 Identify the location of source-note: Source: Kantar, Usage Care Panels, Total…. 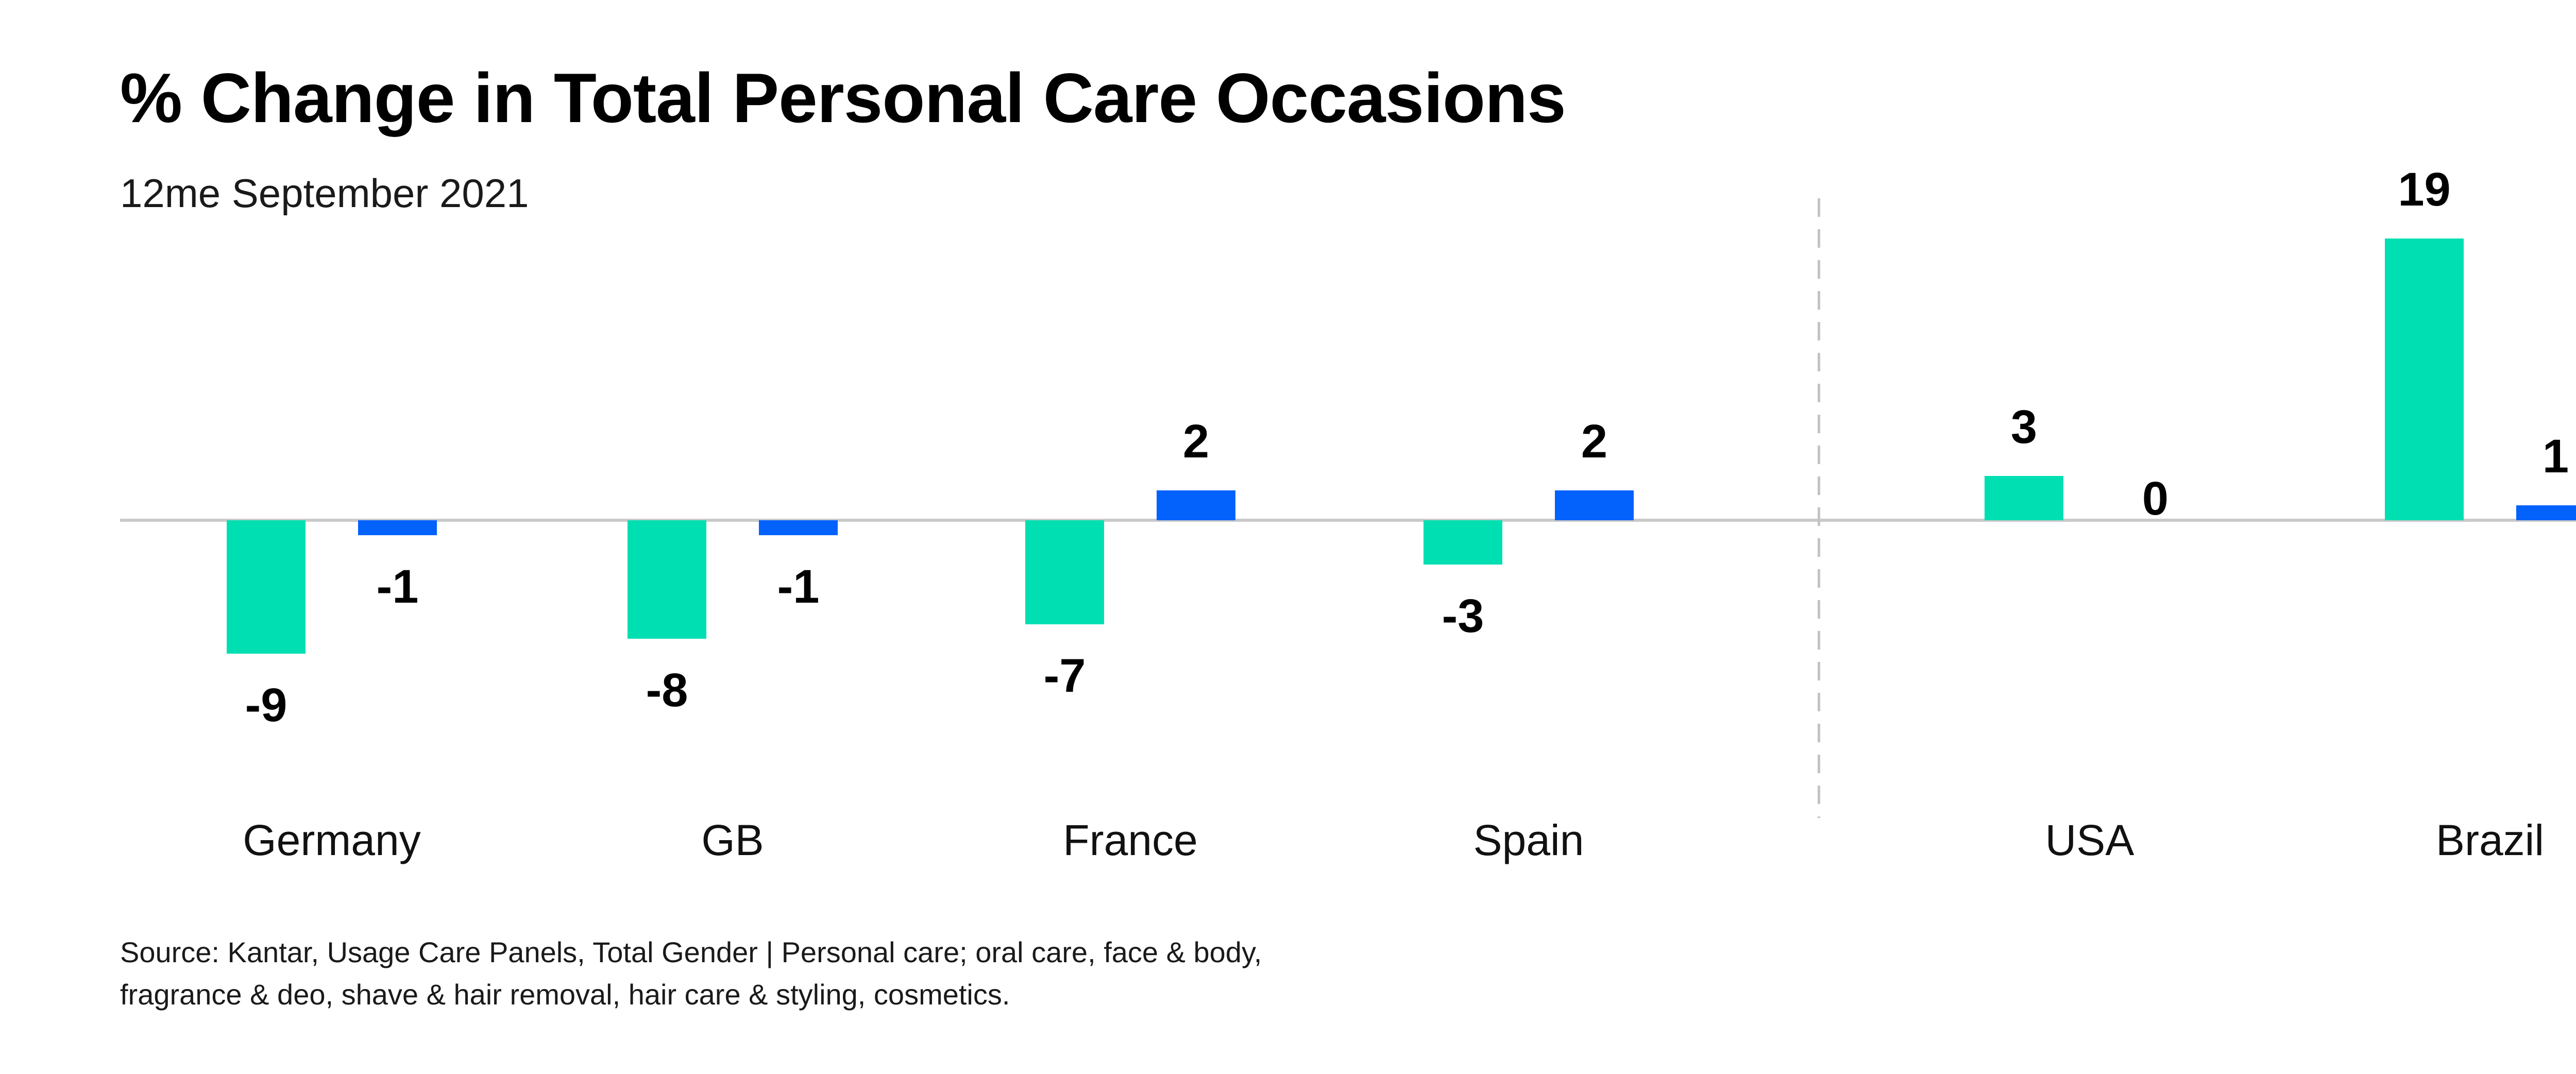
(691, 973).